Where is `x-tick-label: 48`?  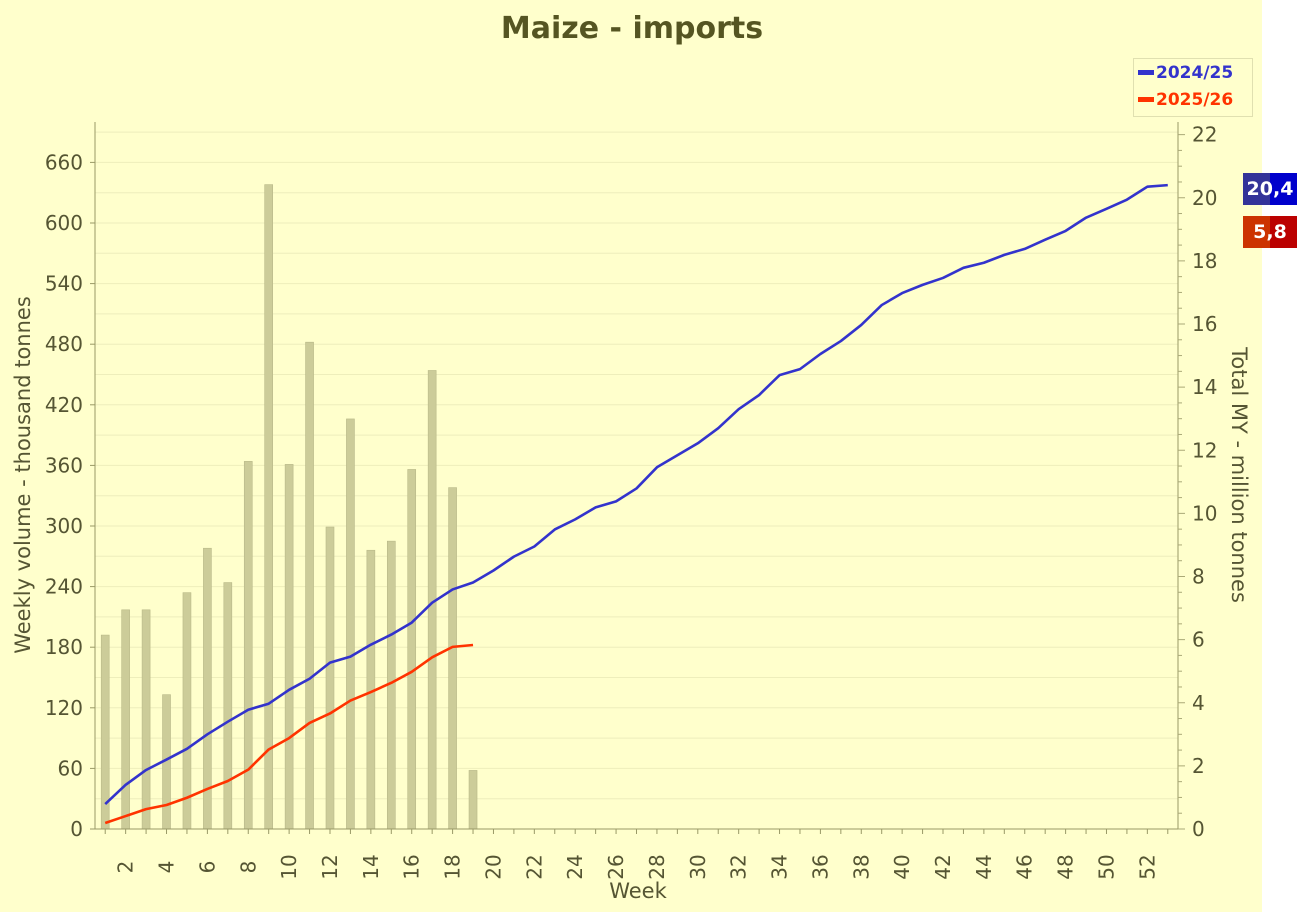
x-tick-label: 48 is located at coordinates (1066, 866).